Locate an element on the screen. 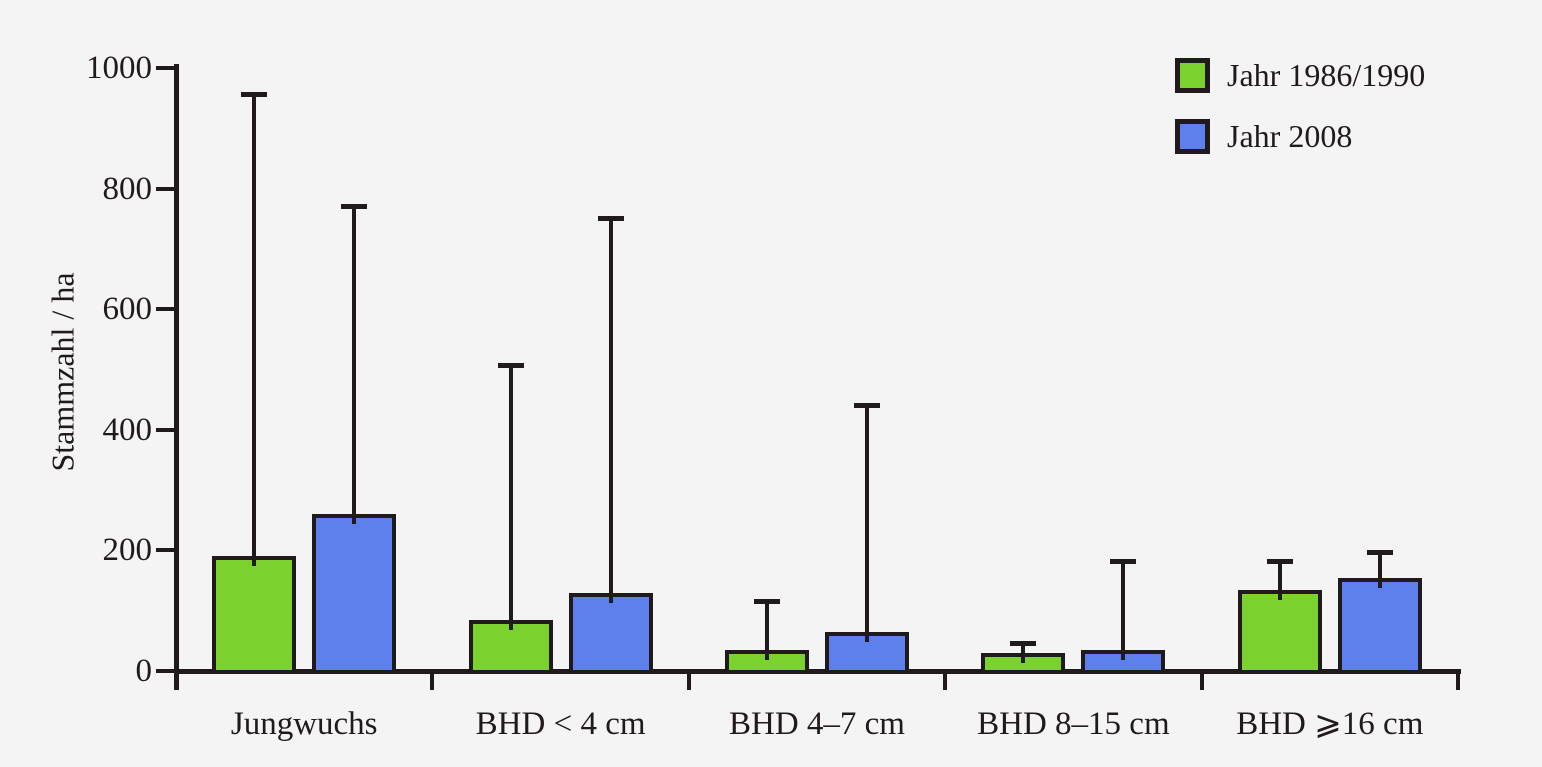 The height and width of the screenshot is (767, 1542). legend-entry-jahr-2008: Jahr 2008 is located at coordinates (1300, 136).